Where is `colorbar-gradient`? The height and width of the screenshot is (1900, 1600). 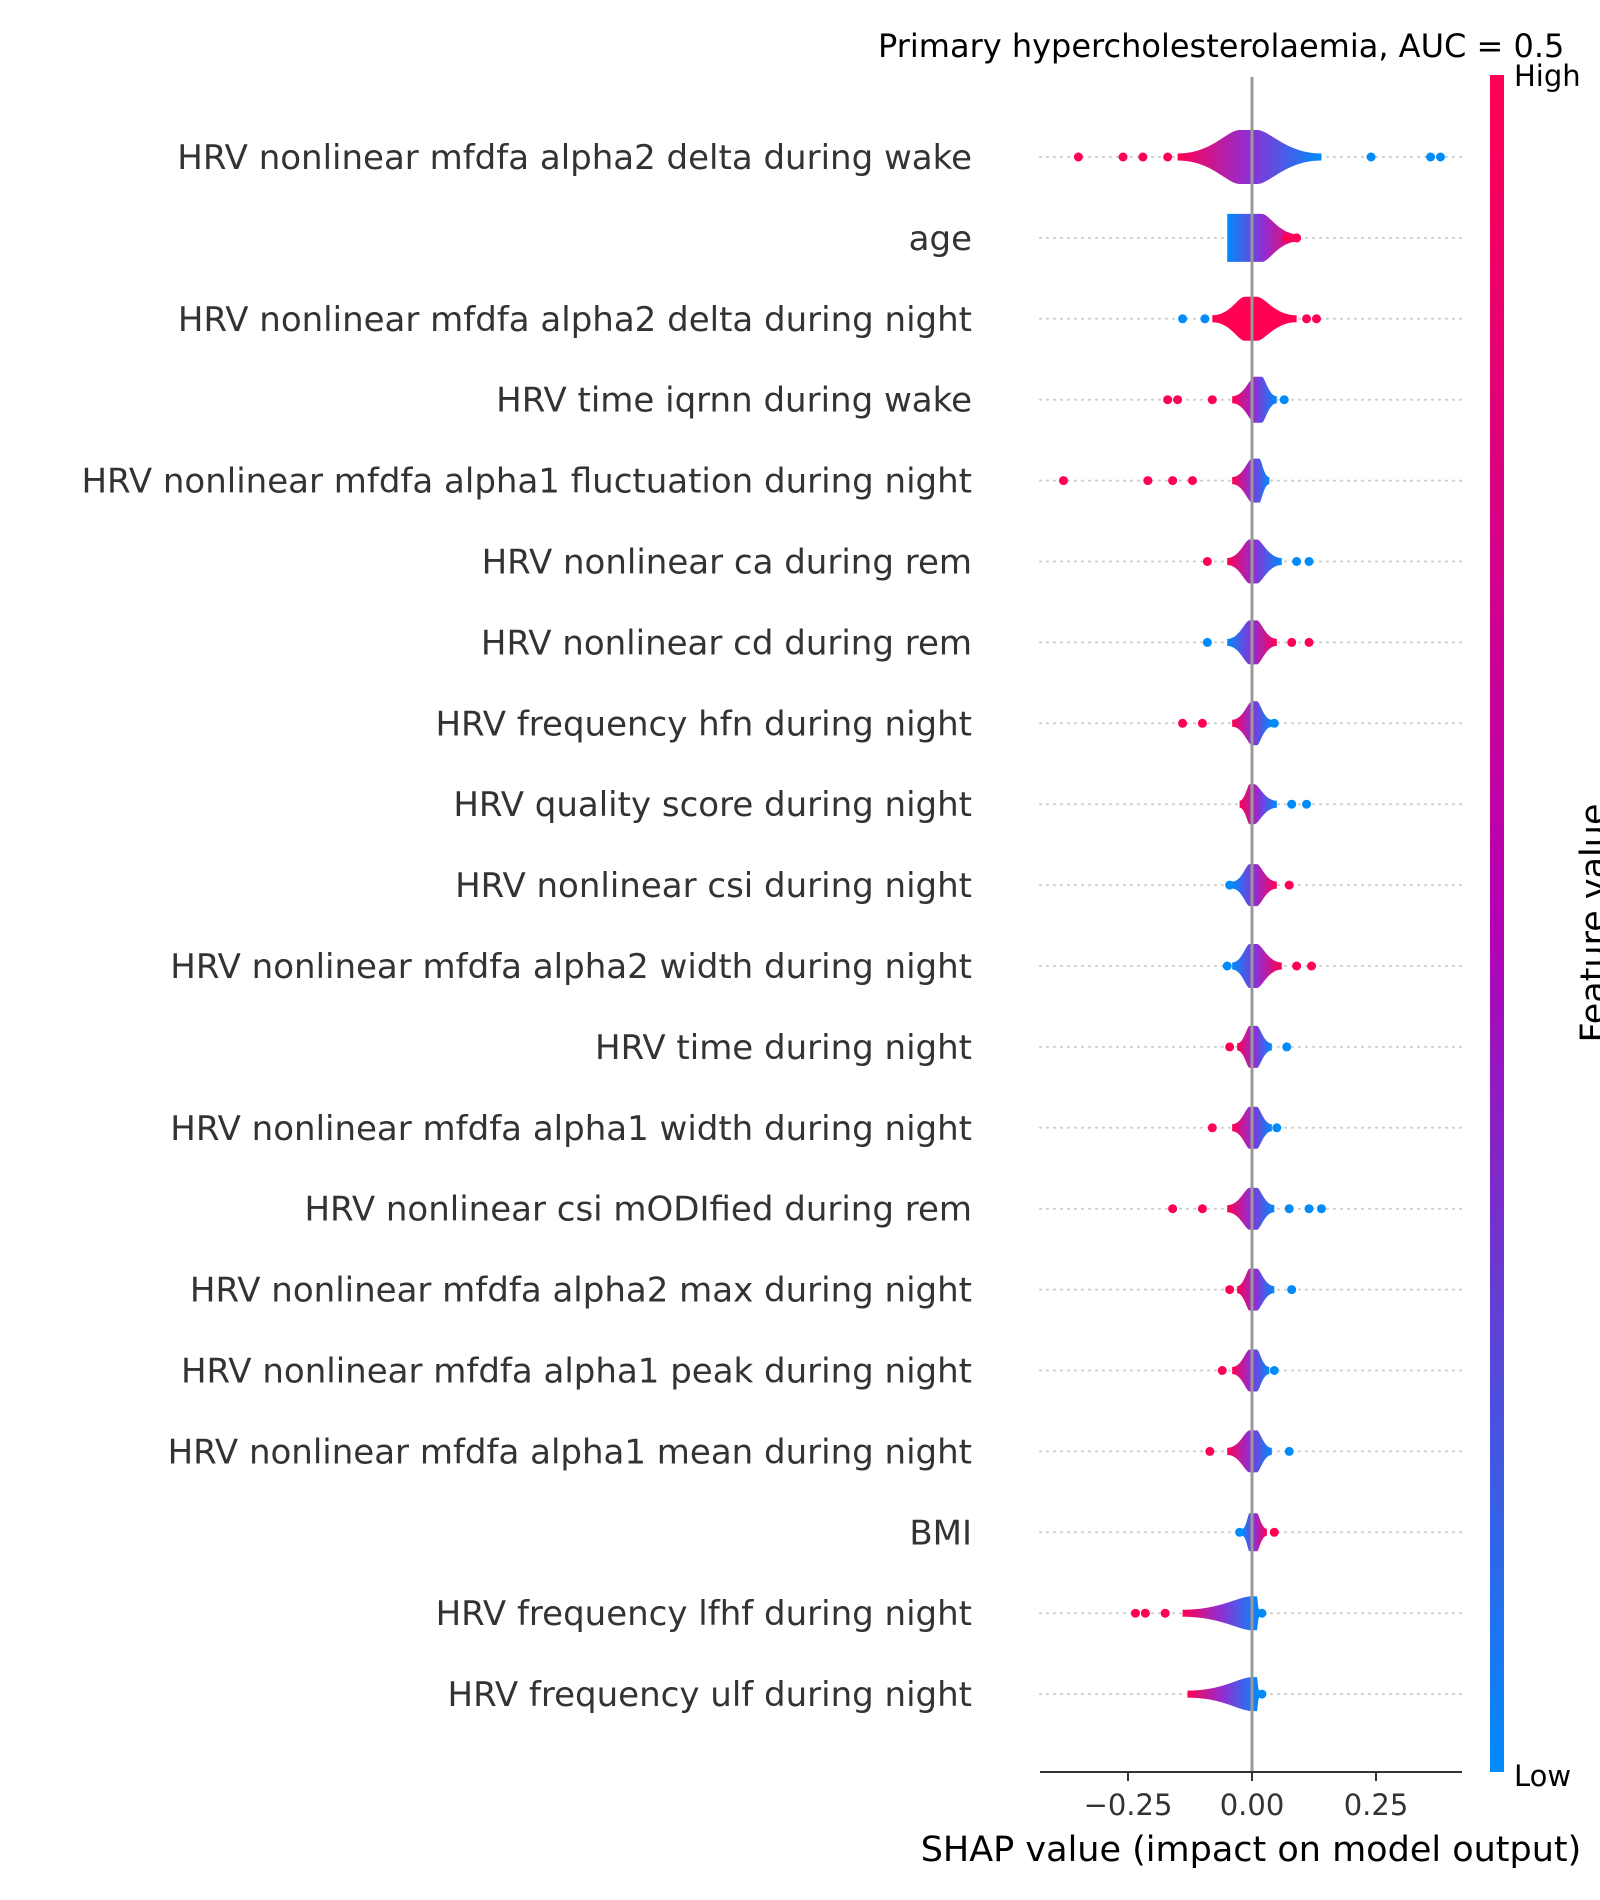
colorbar-gradient is located at coordinates (1497, 923).